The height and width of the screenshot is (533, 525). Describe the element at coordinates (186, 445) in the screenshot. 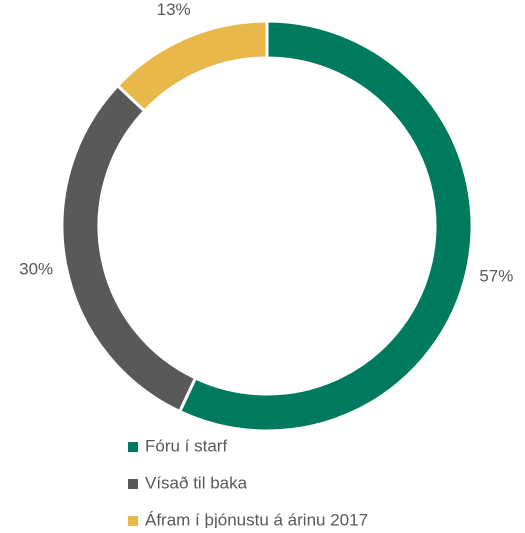

I see `legend-label: Fóru í starf` at that location.